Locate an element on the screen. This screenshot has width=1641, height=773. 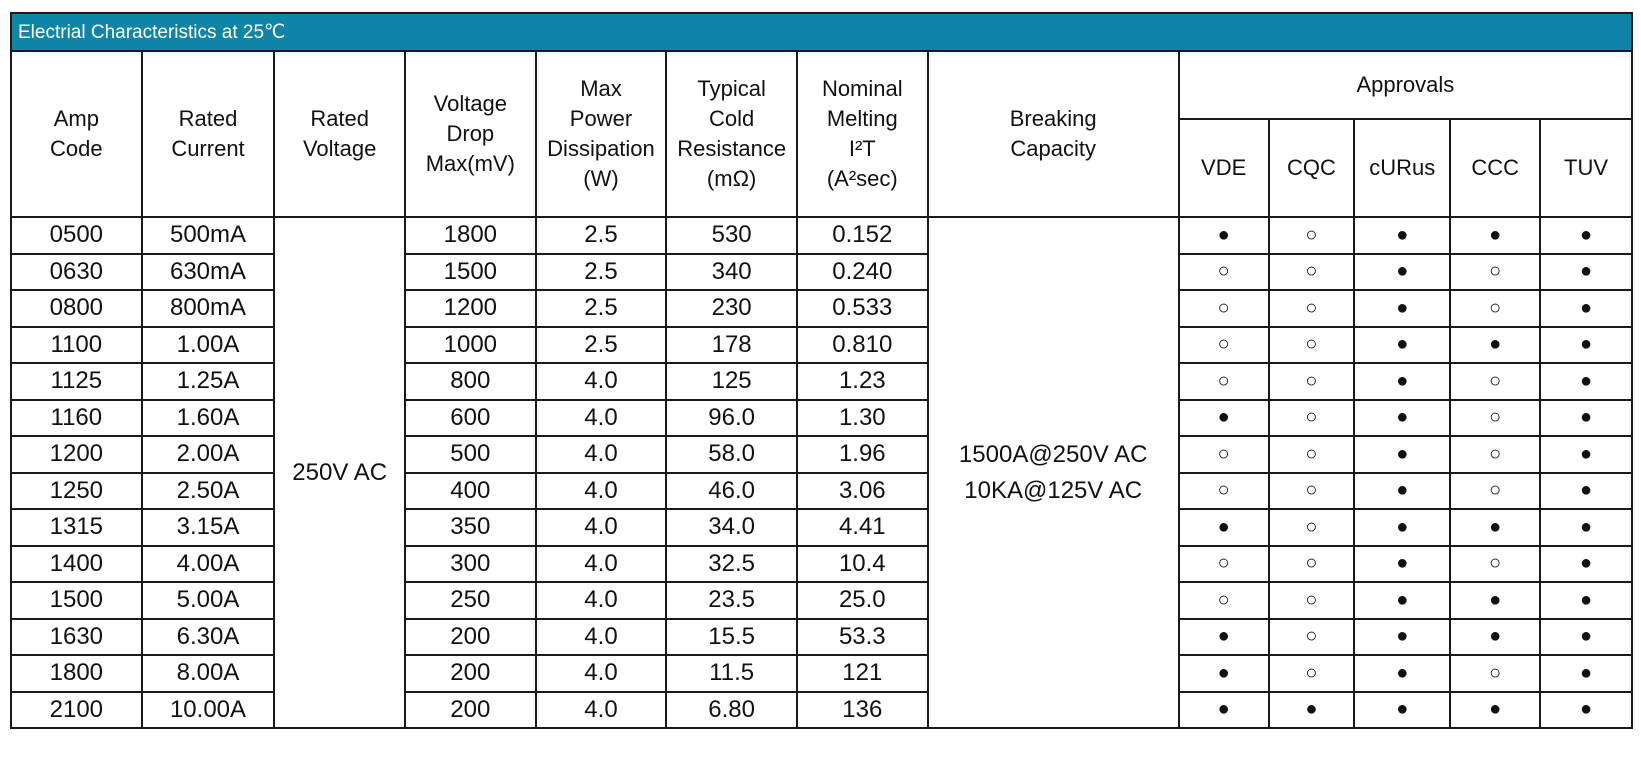
cold-resistance-cell: 58.0 is located at coordinates (731, 454).